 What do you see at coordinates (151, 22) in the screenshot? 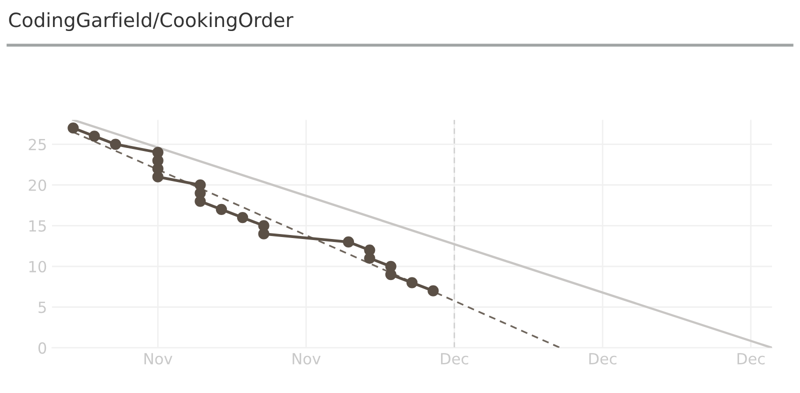
I see `chart-title: CodingGarfield/CookingOrder` at bounding box center [151, 22].